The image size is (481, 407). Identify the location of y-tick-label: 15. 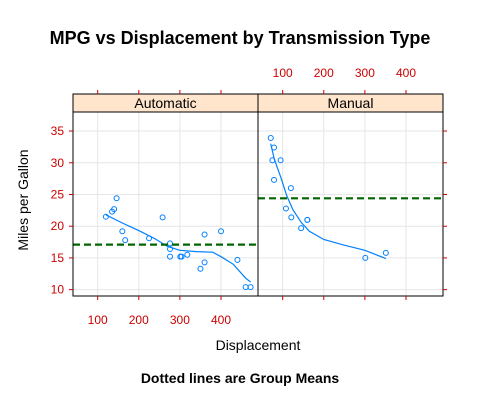
(58, 258).